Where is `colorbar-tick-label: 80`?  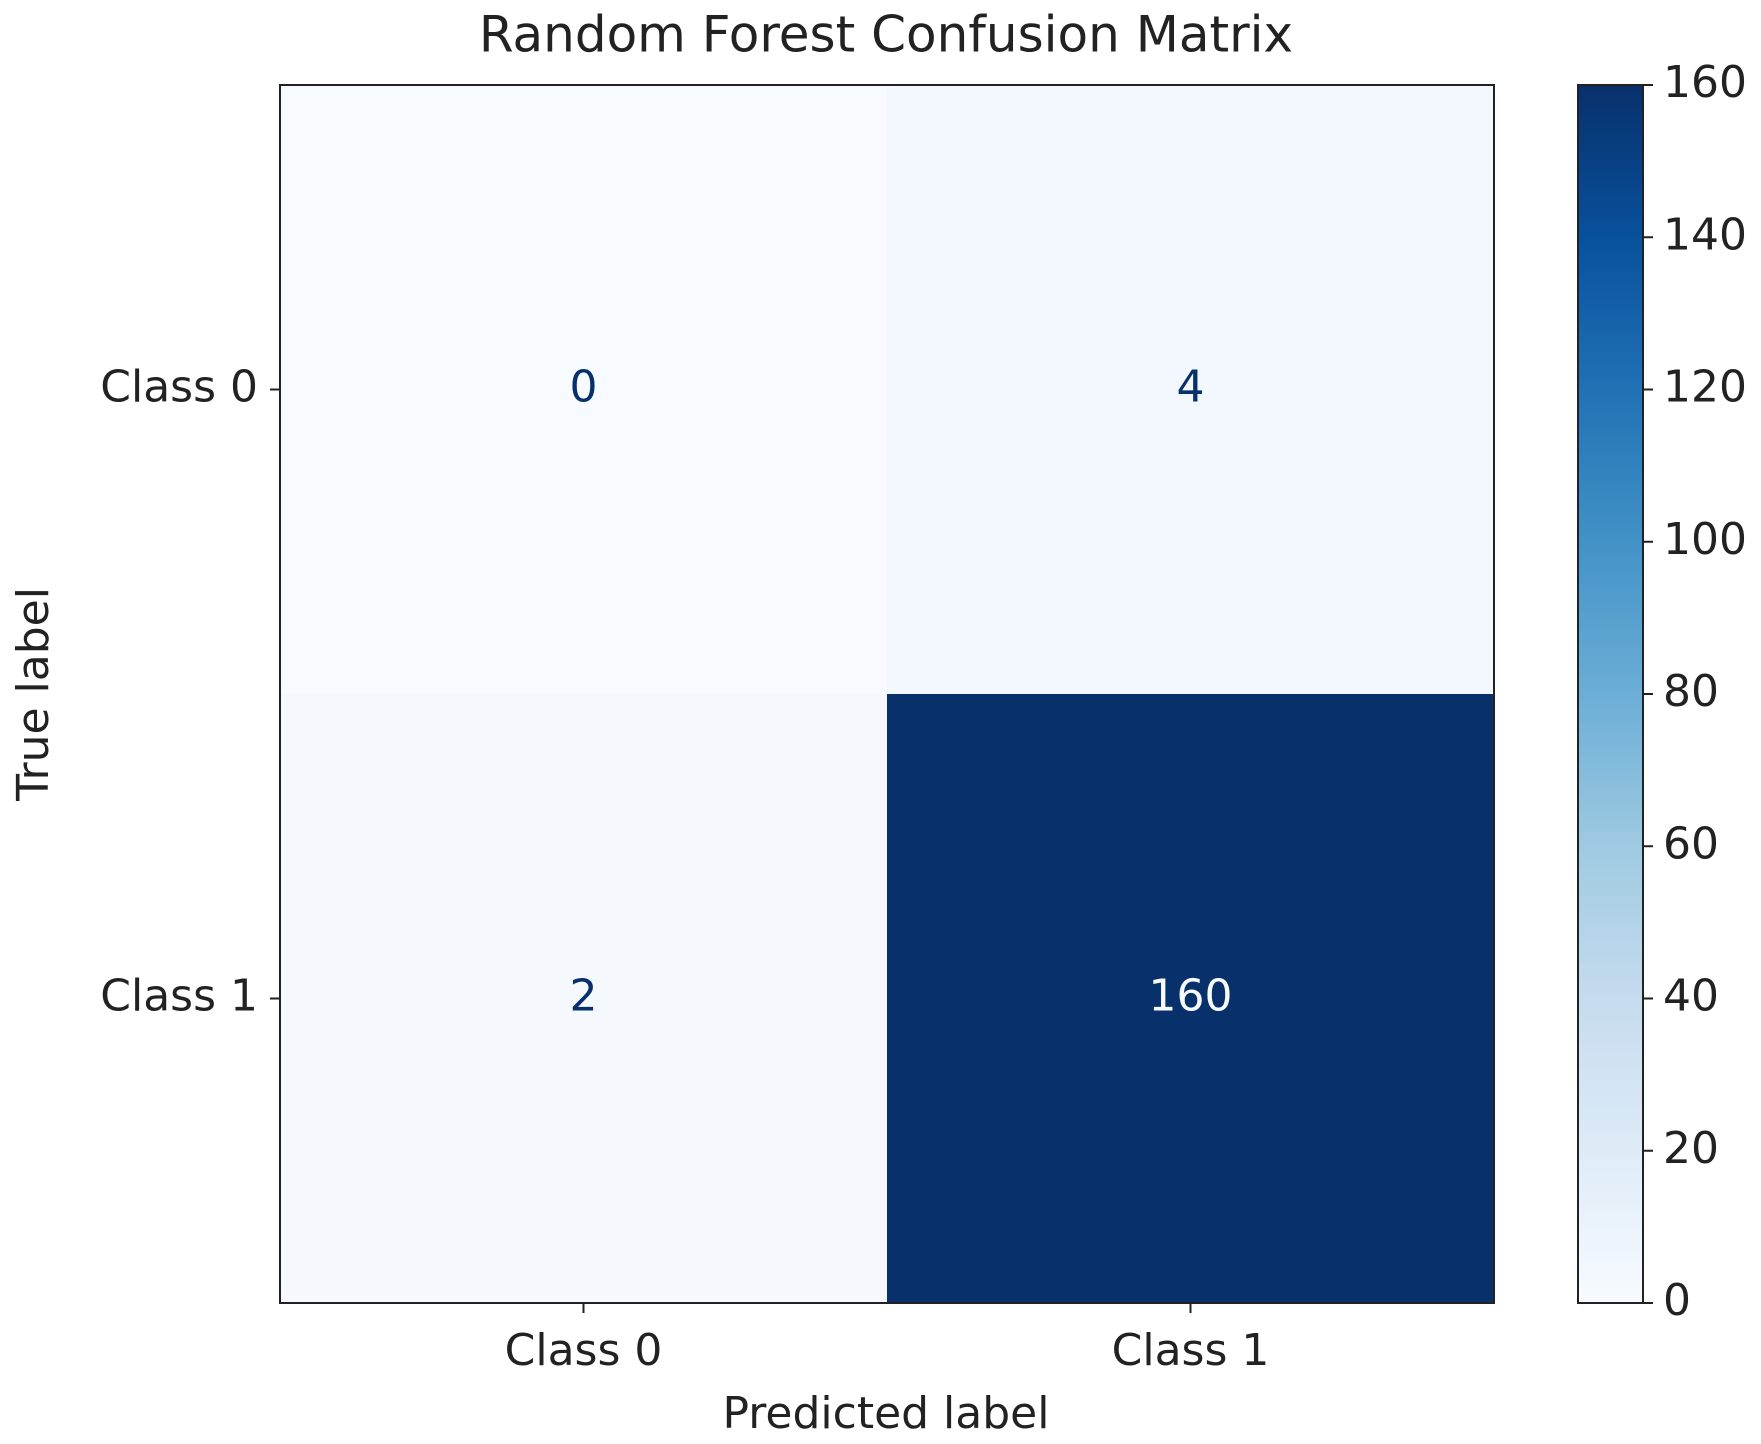
colorbar-tick-label: 80 is located at coordinates (1691, 691).